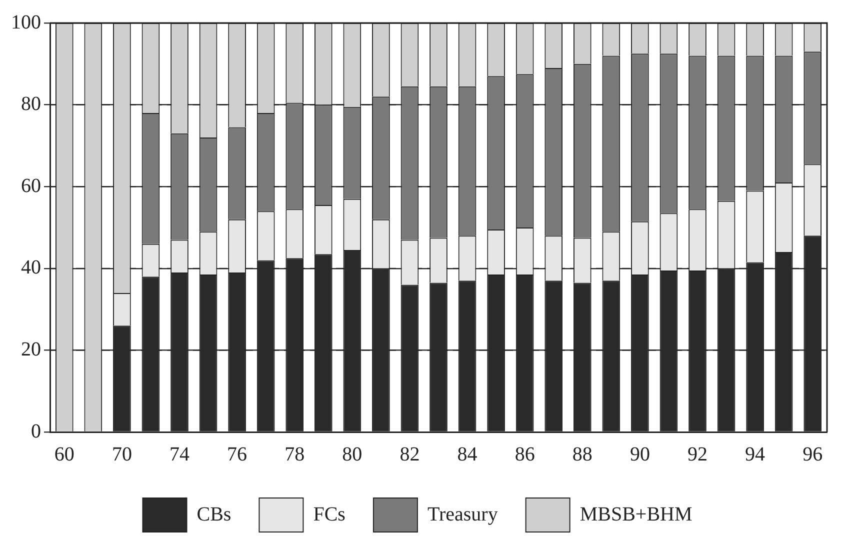 This screenshot has height=550, width=843. What do you see at coordinates (180, 454) in the screenshot?
I see `x-tick-label: 74` at bounding box center [180, 454].